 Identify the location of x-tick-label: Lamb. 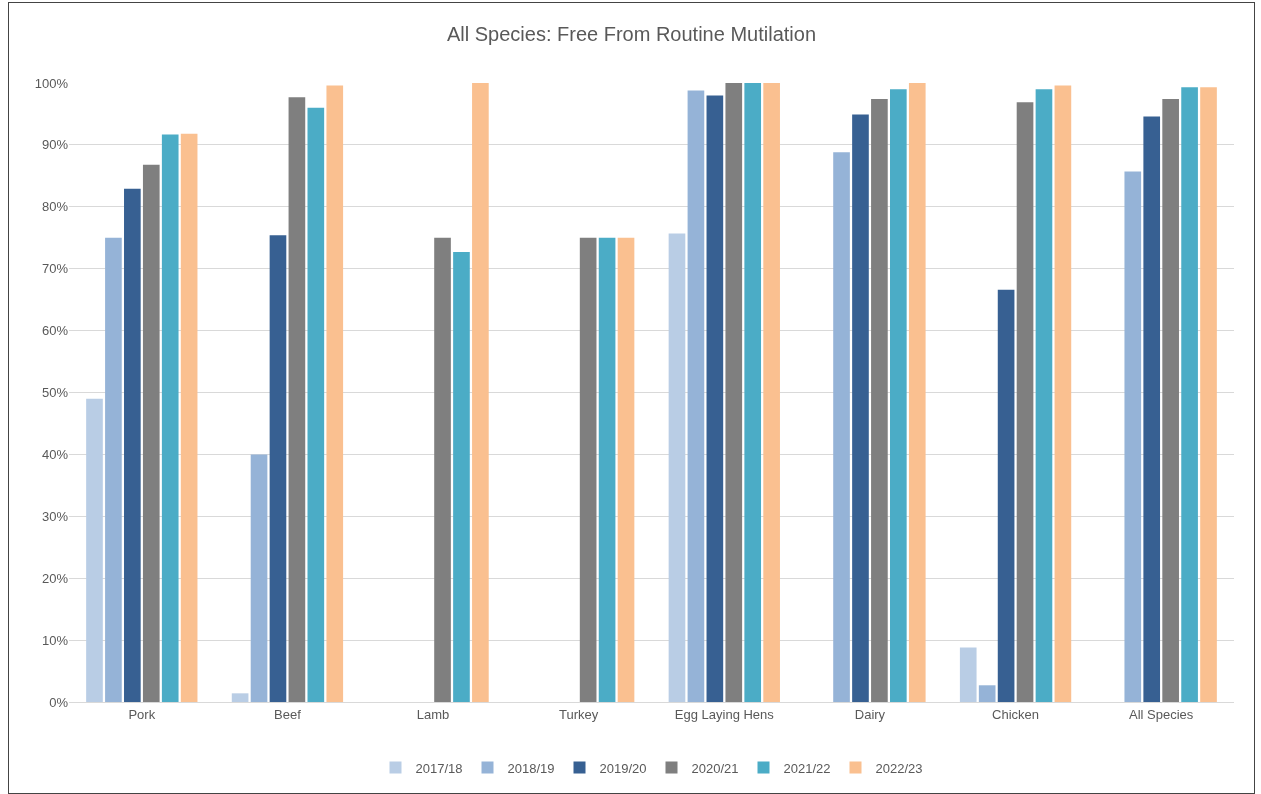
(433, 714).